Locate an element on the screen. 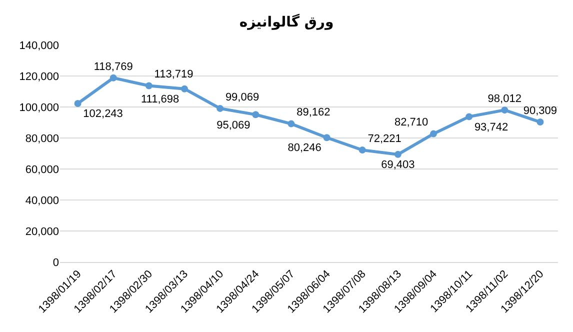 This screenshot has height=332, width=573. data-label: 95,069 is located at coordinates (233, 125).